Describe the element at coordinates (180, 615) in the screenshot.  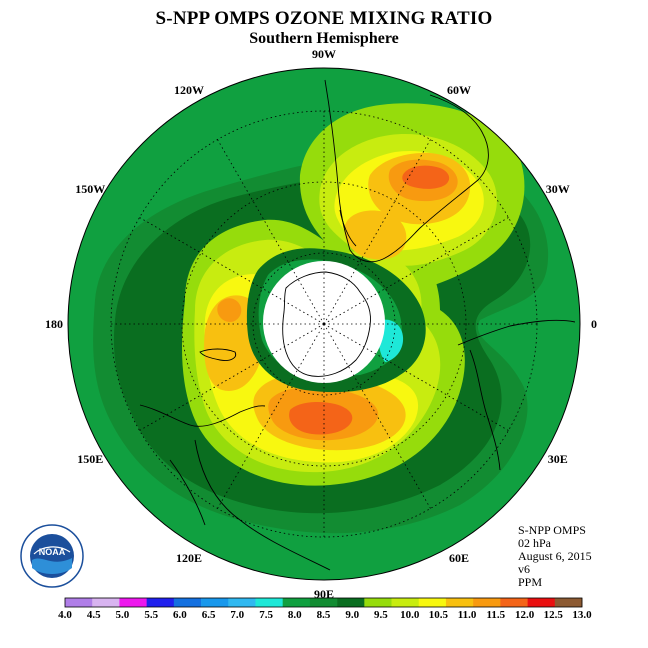
I see `colorbar-tick-label: 6.0` at that location.